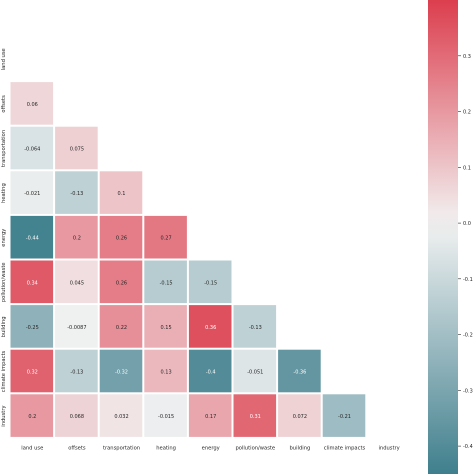 The width and height of the screenshot is (474, 474). What do you see at coordinates (4, 59) in the screenshot?
I see `y-tick-label: land use` at bounding box center [4, 59].